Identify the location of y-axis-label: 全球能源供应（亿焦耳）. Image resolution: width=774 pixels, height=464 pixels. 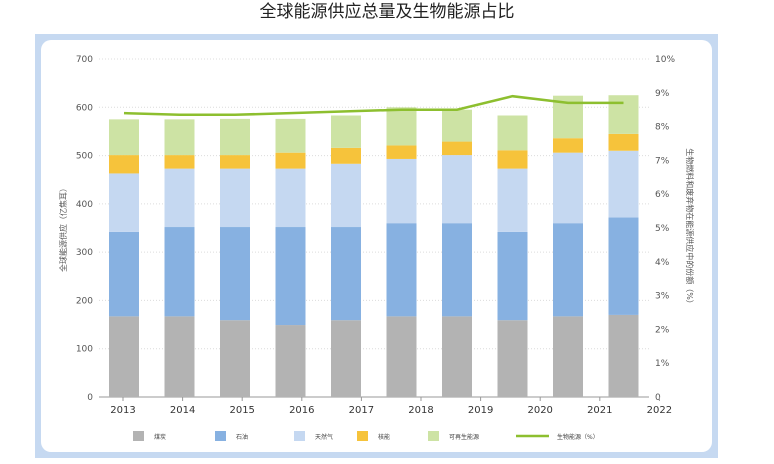
(63, 228).